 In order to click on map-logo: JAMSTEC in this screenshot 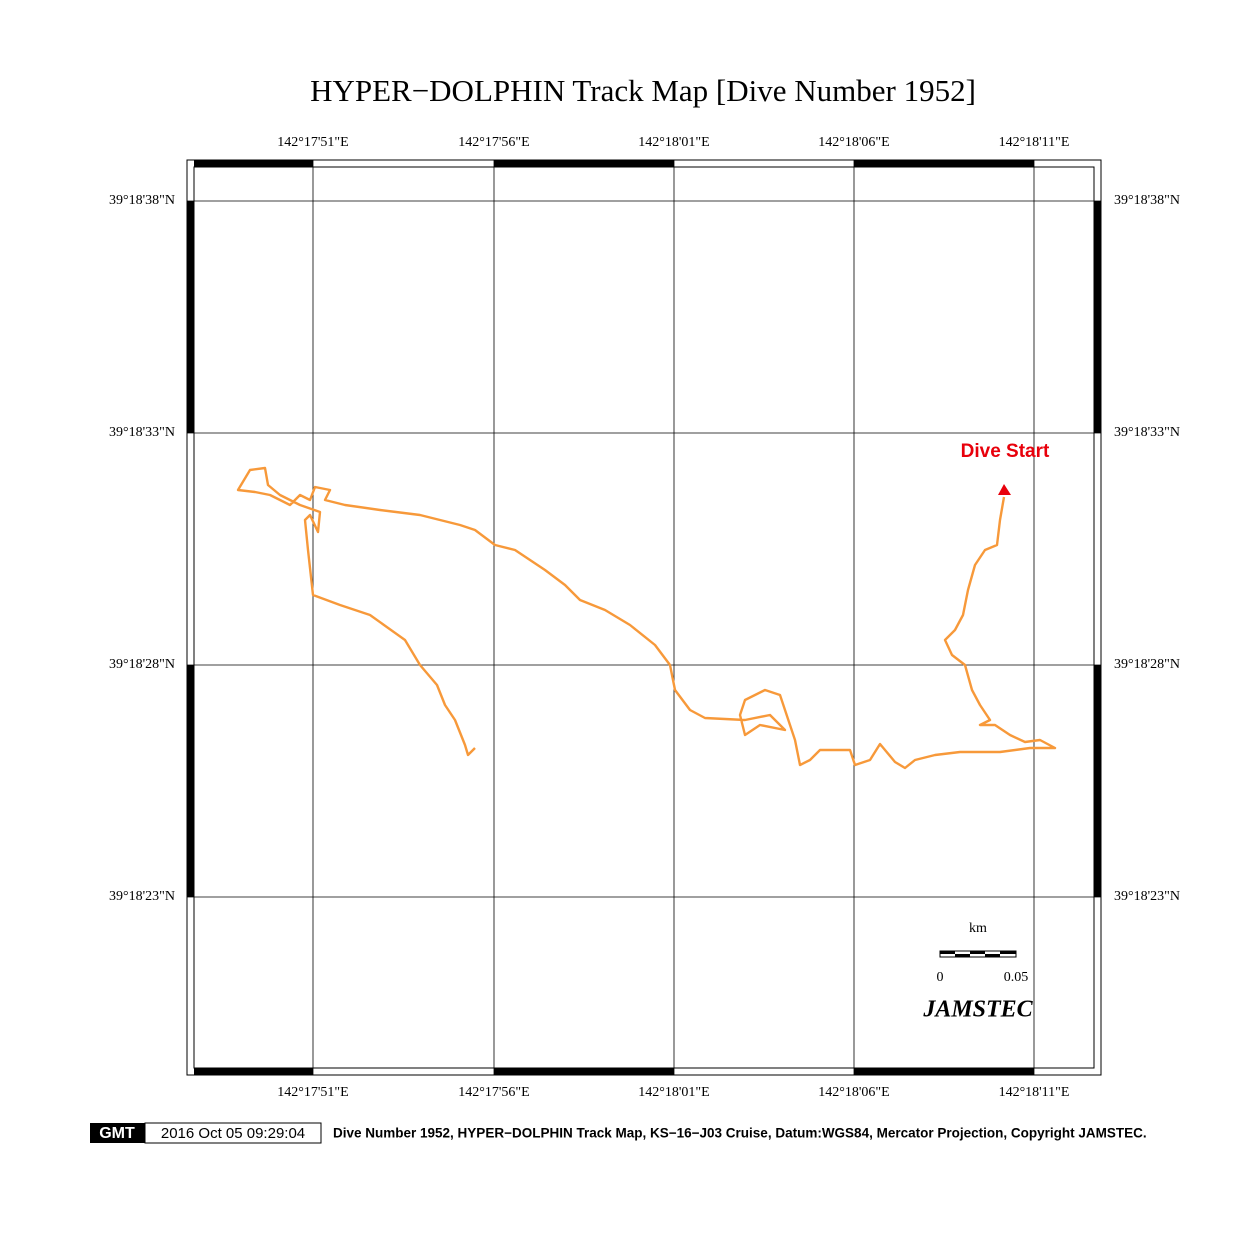, I will do `click(977, 1010)`.